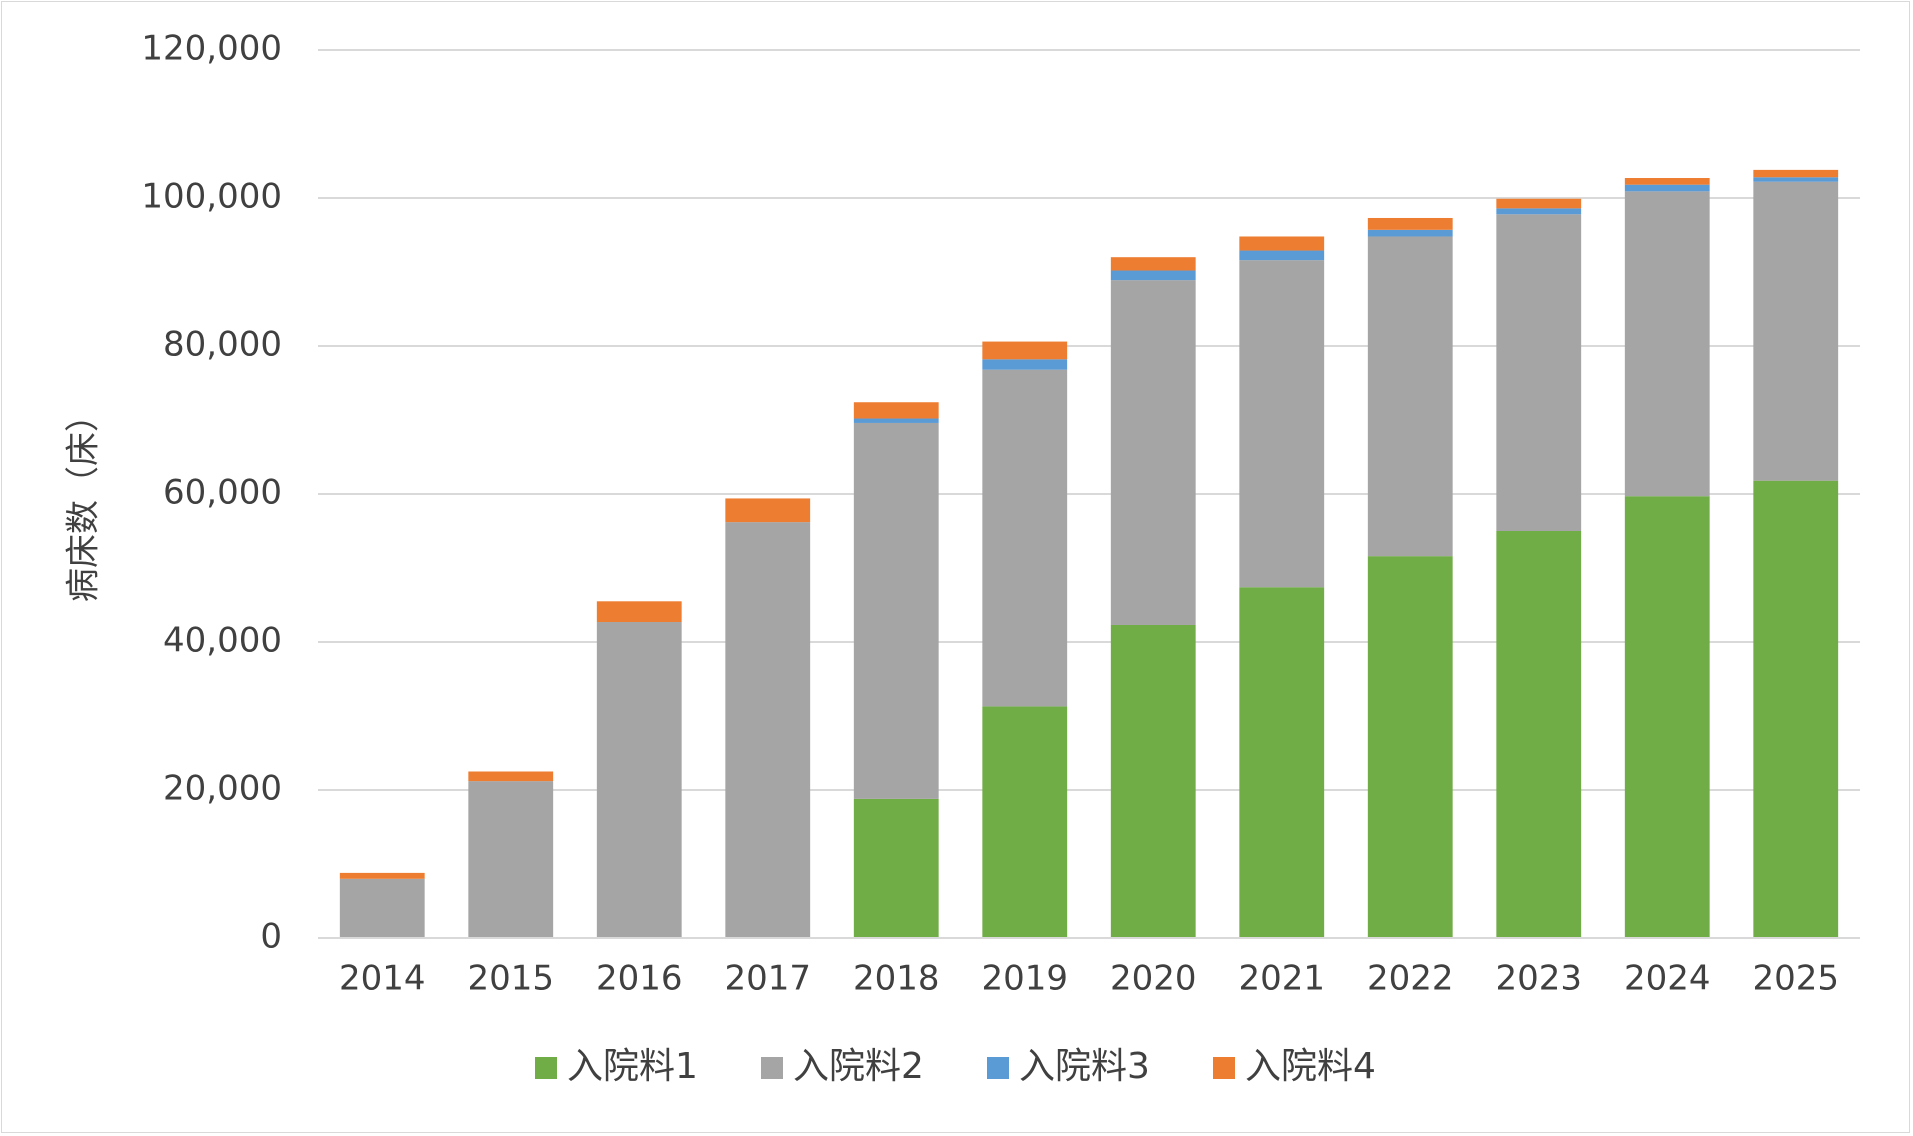 Image resolution: width=1913 pixels, height=1136 pixels. What do you see at coordinates (858, 1066) in the screenshot?
I see `legend-label: 入院料2` at bounding box center [858, 1066].